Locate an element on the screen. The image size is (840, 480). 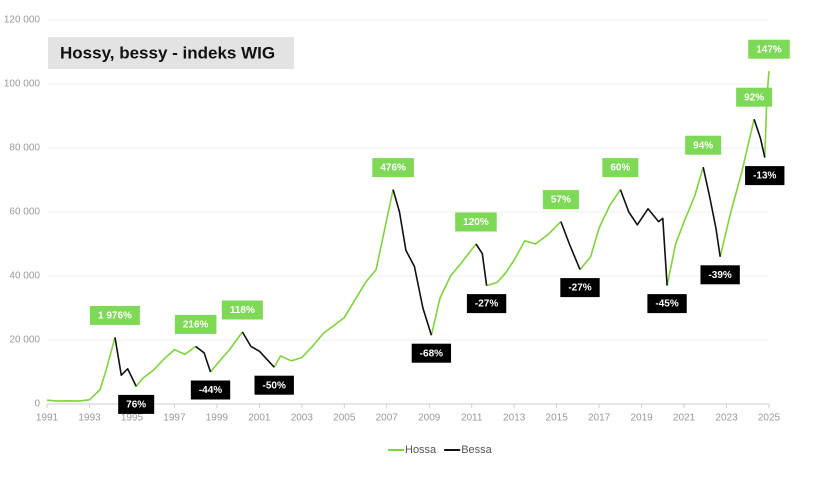
annotation: -39% is located at coordinates (720, 275).